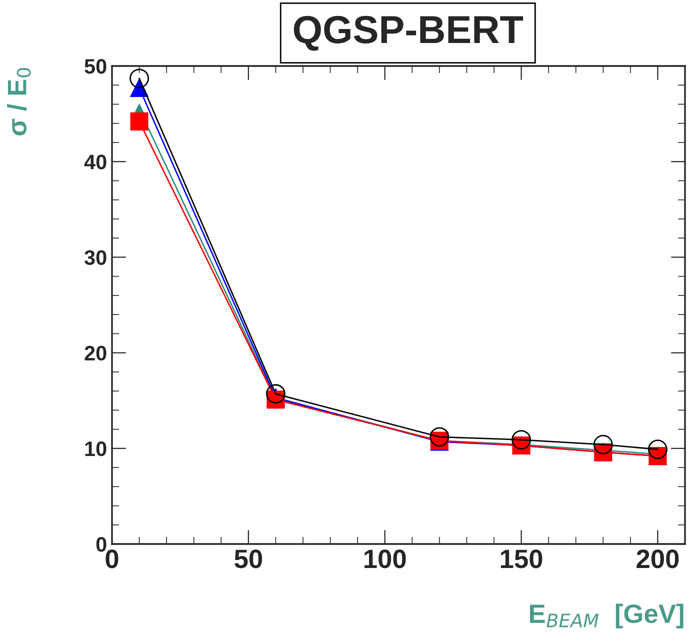  Describe the element at coordinates (95, 162) in the screenshot. I see `y-tick-label: 40` at that location.